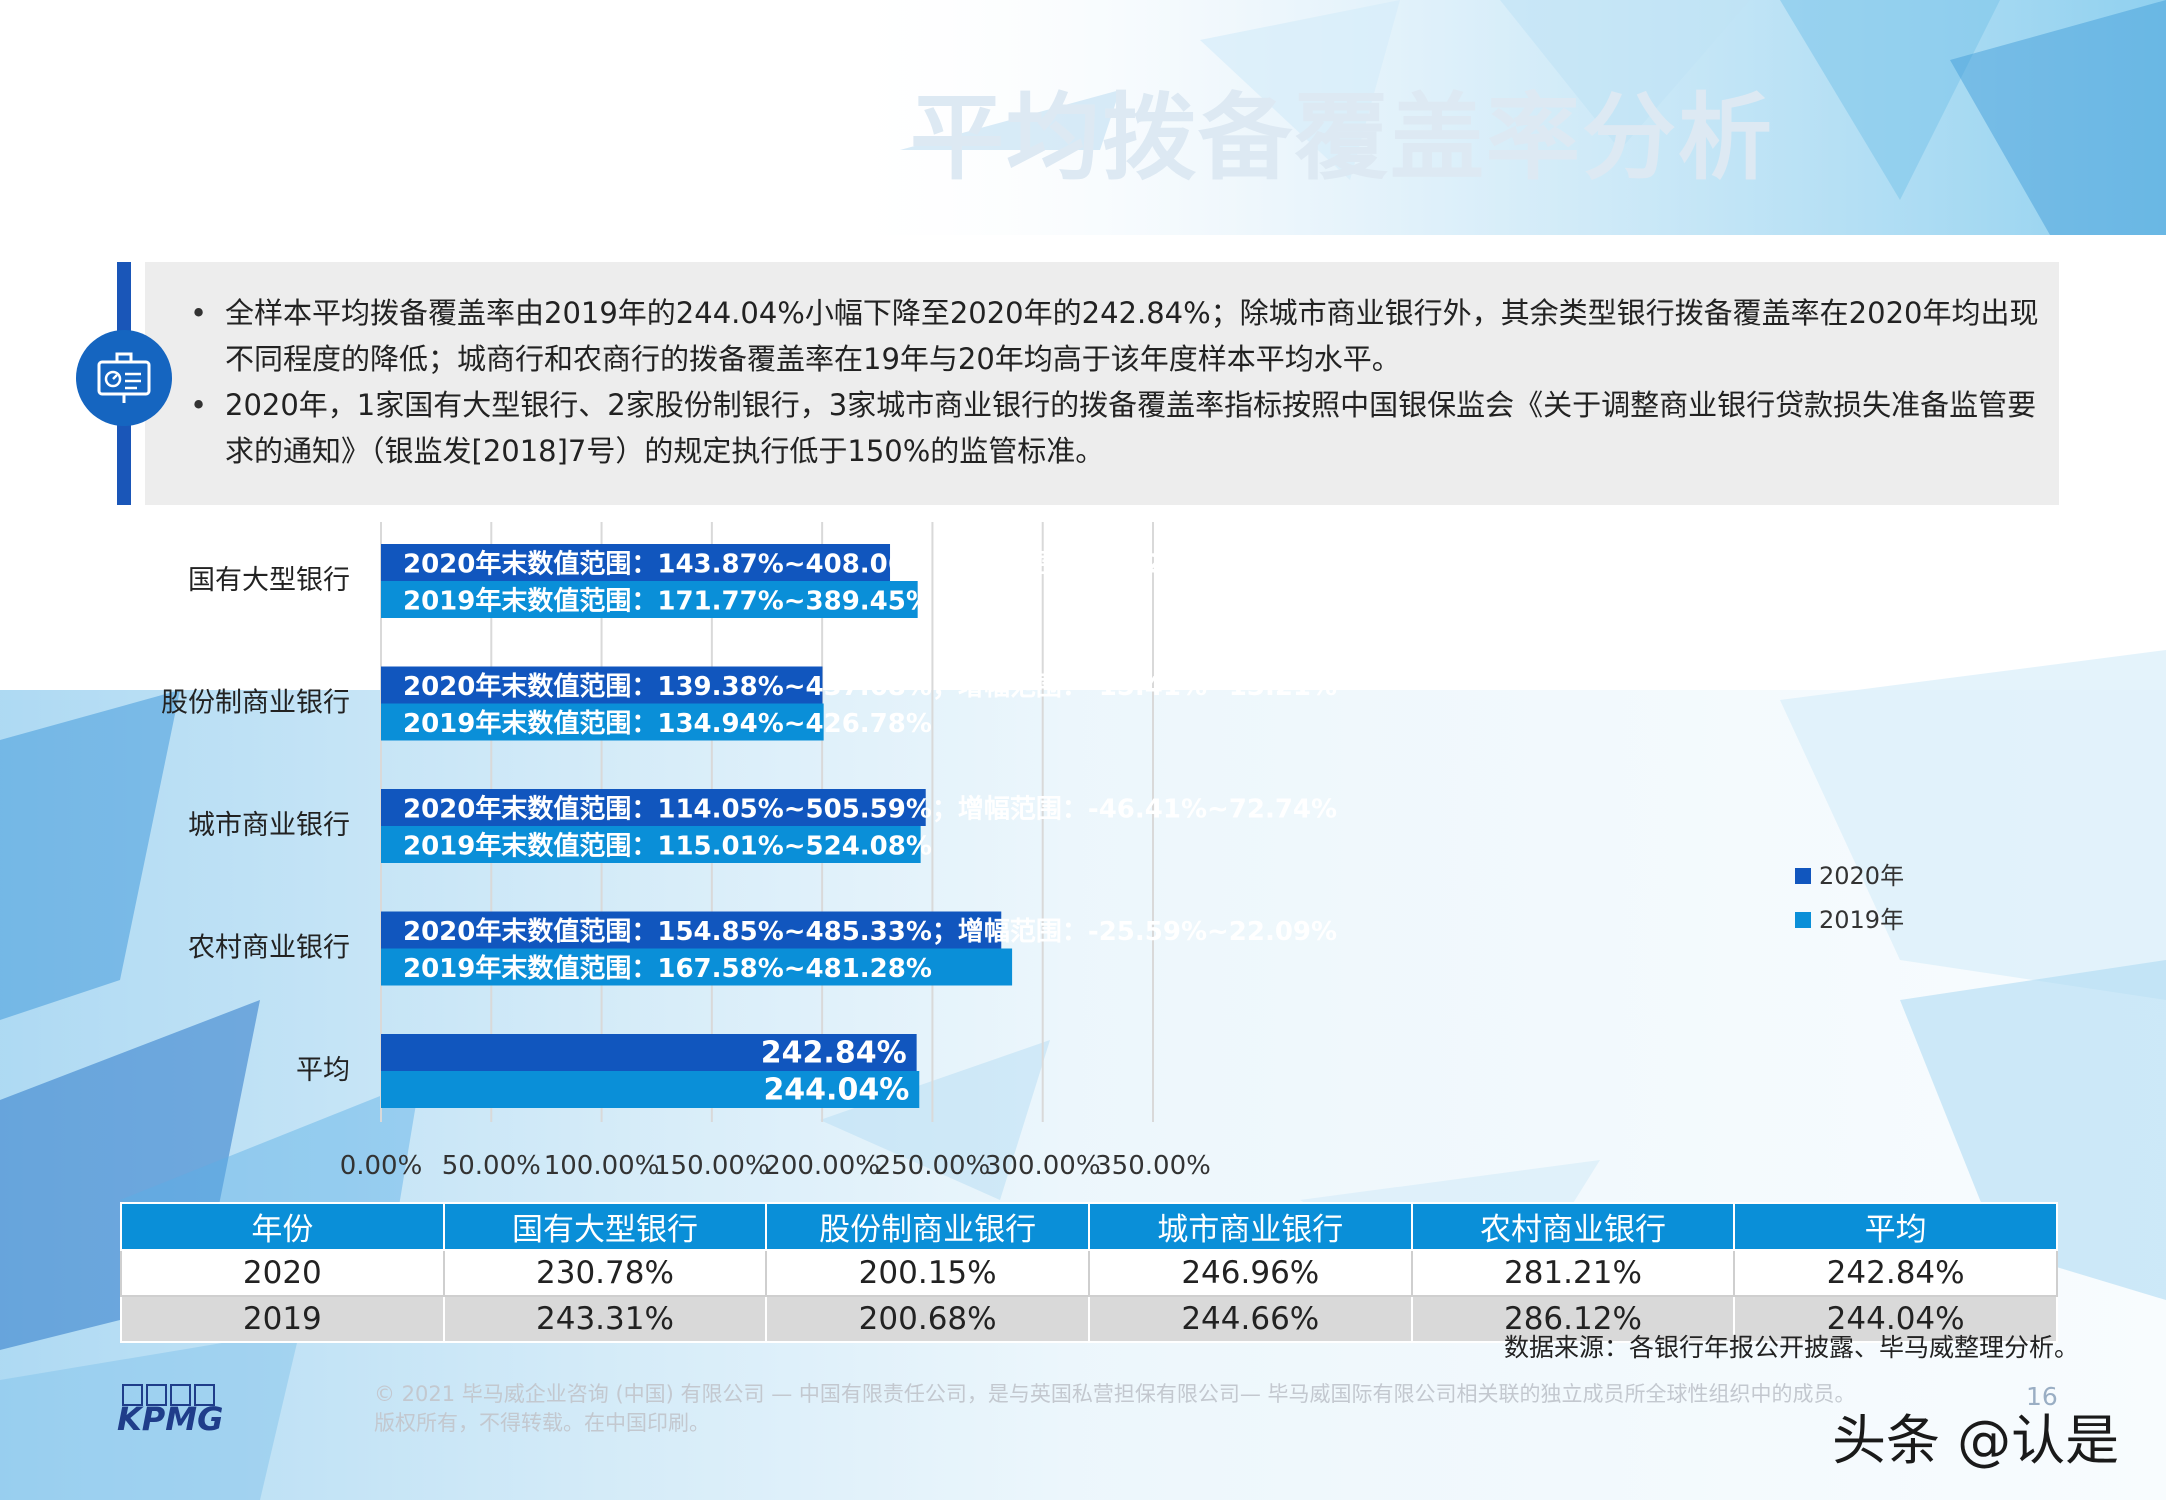 This screenshot has height=1500, width=2166. What do you see at coordinates (605, 1319) in the screenshot?
I see `table-cell: 243.31%` at bounding box center [605, 1319].